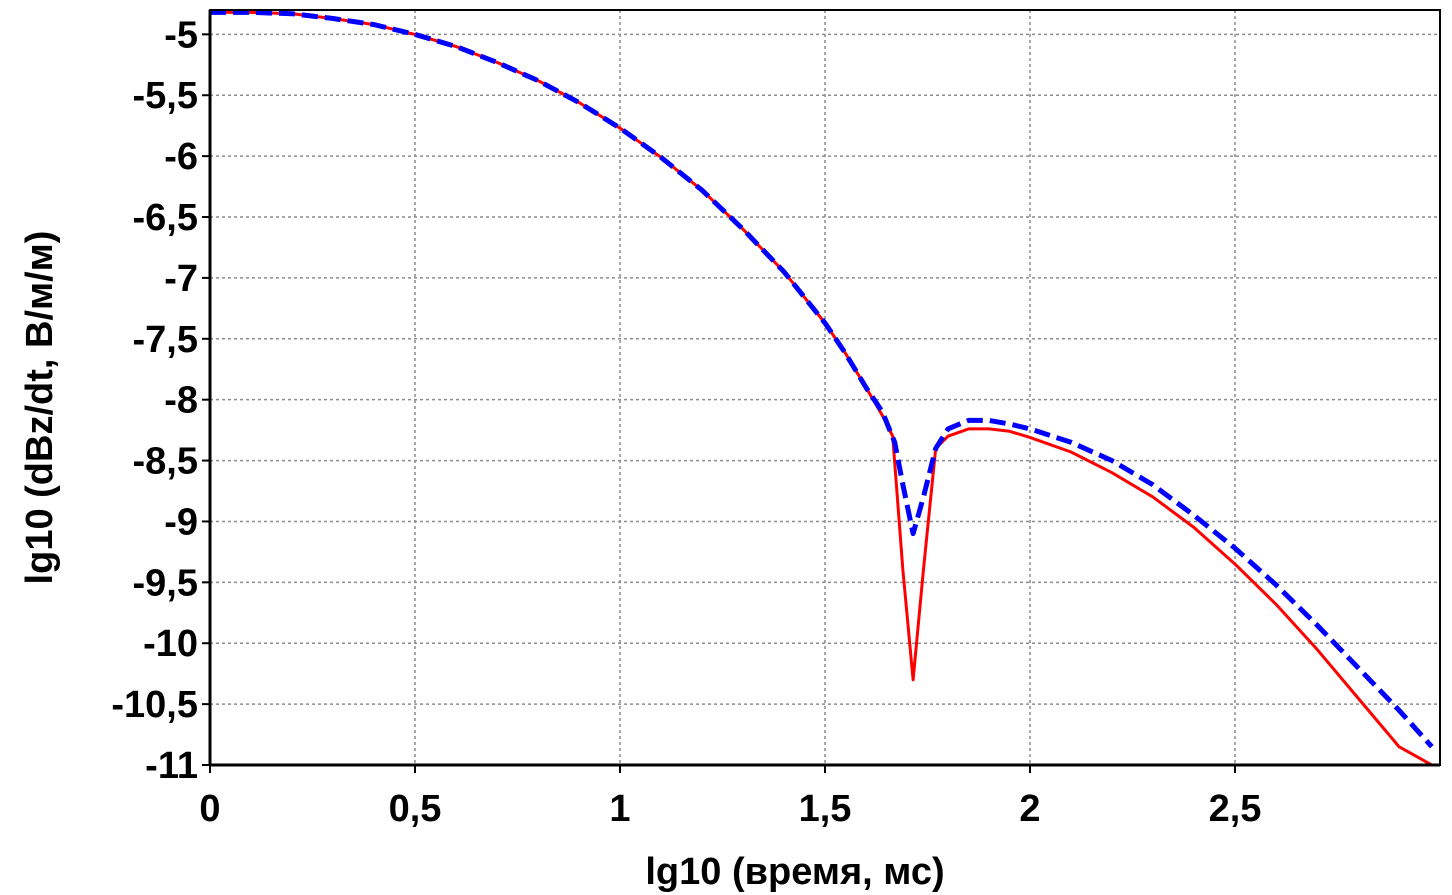 The image size is (1452, 895). I want to click on x-tick-label-1: 0,5, so click(415, 809).